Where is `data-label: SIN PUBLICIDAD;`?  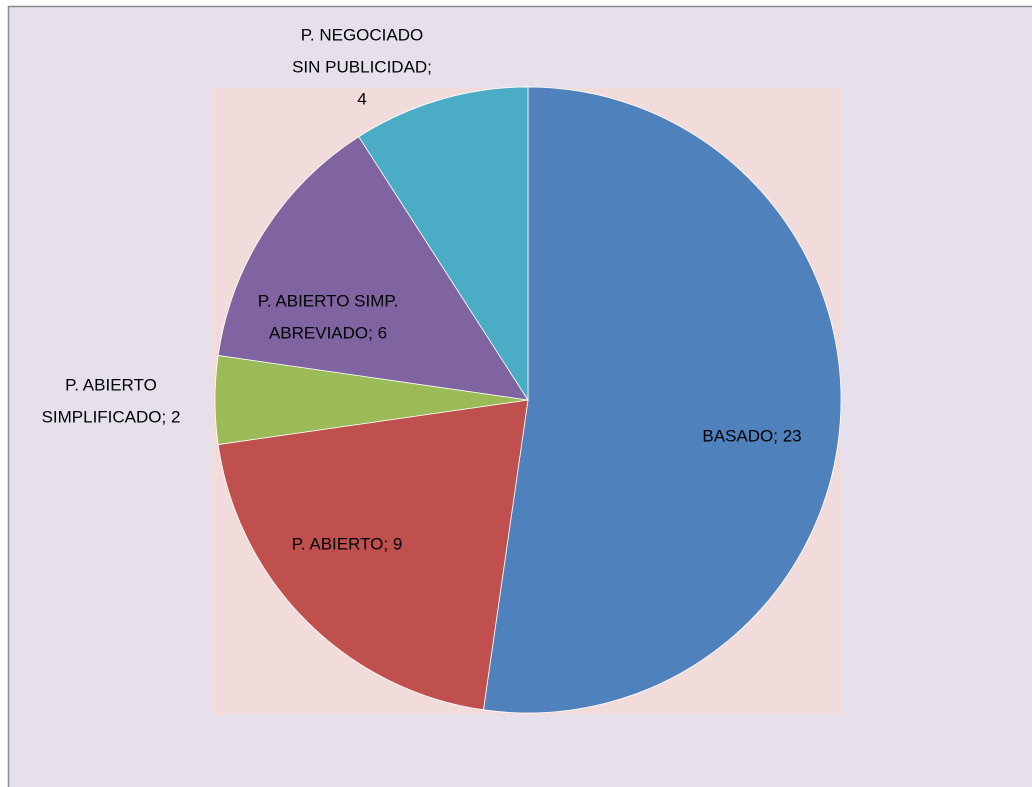
data-label: SIN PUBLICIDAD; is located at coordinates (362, 66).